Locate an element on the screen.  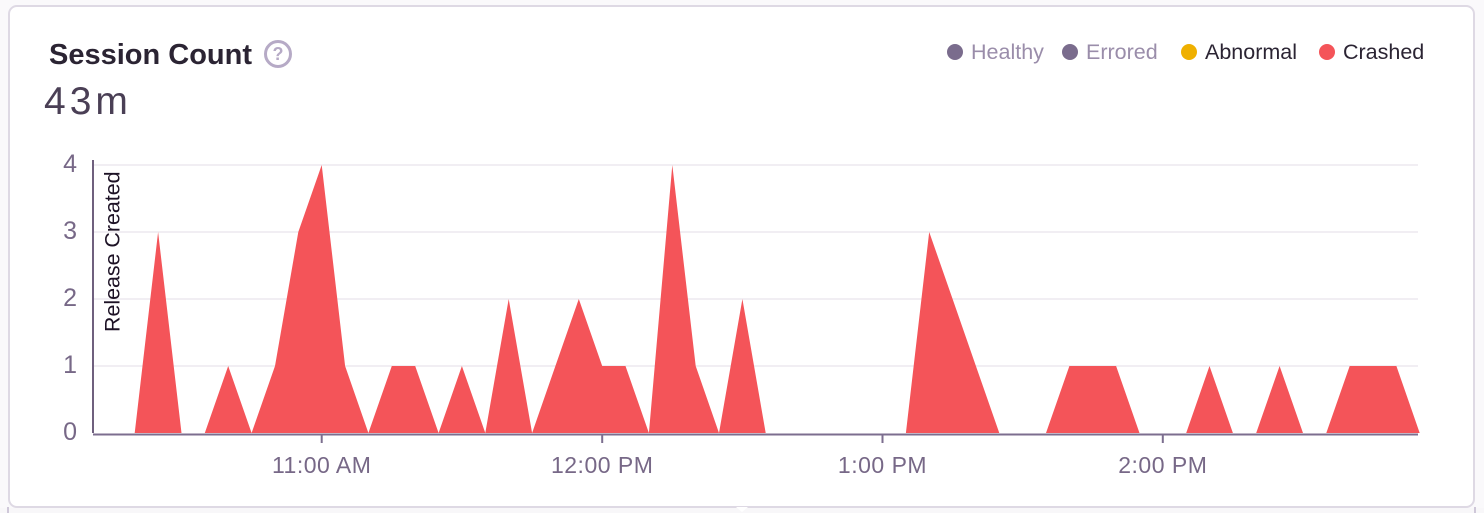
svg-text: Release Created is located at coordinates (113, 251).